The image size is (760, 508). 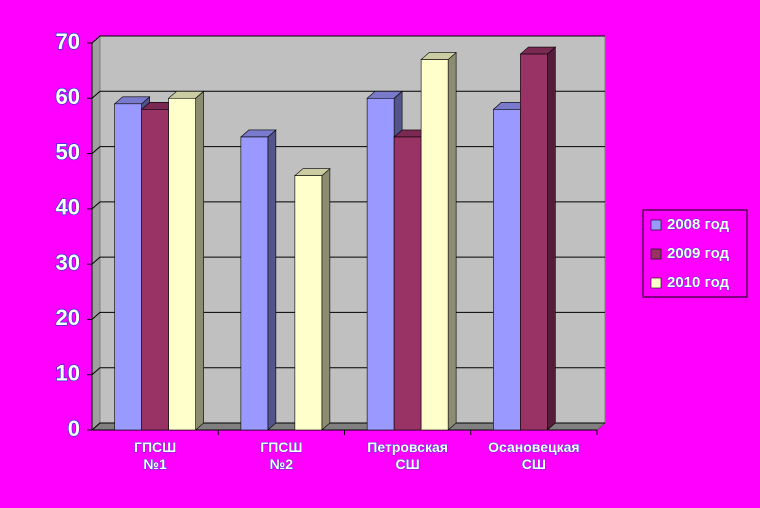 I want to click on y-tick-label: 50, so click(x=68, y=151).